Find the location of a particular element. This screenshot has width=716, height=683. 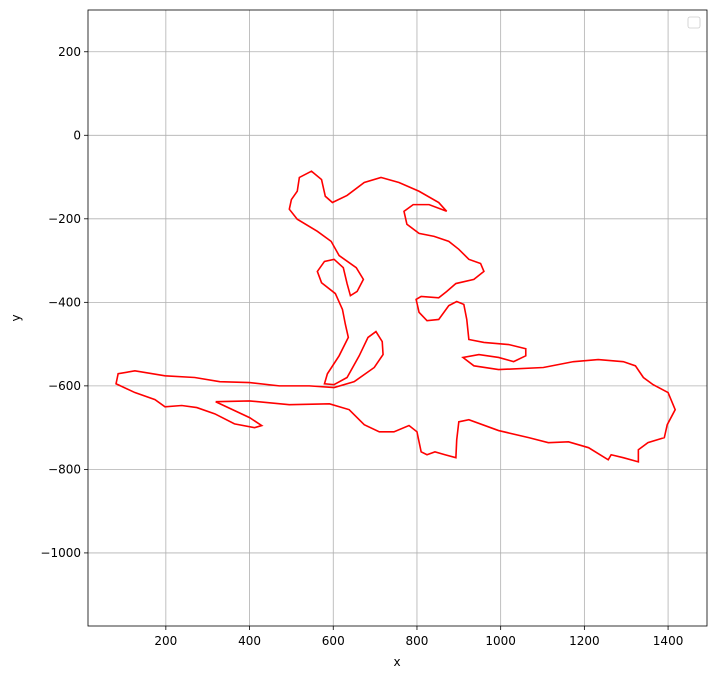

legend is located at coordinates (694, 22).